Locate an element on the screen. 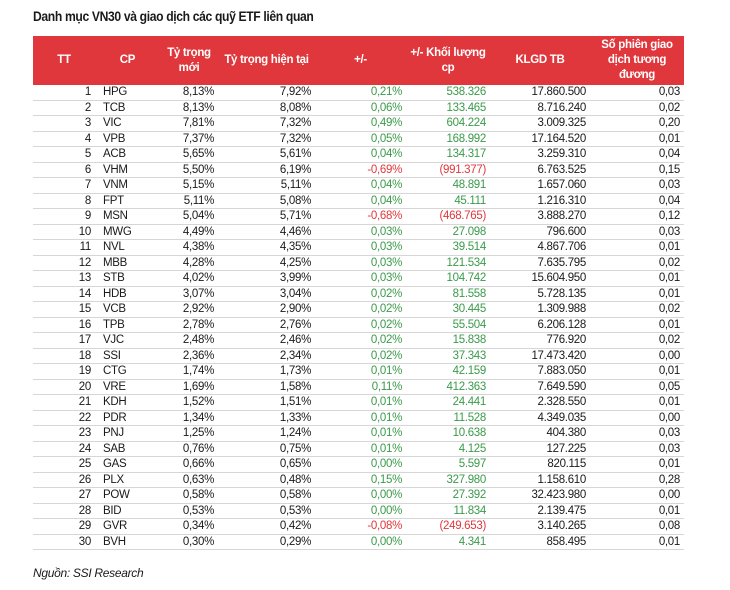 The height and width of the screenshot is (590, 730). cell-volume-change: 37.343 is located at coordinates (448, 356).